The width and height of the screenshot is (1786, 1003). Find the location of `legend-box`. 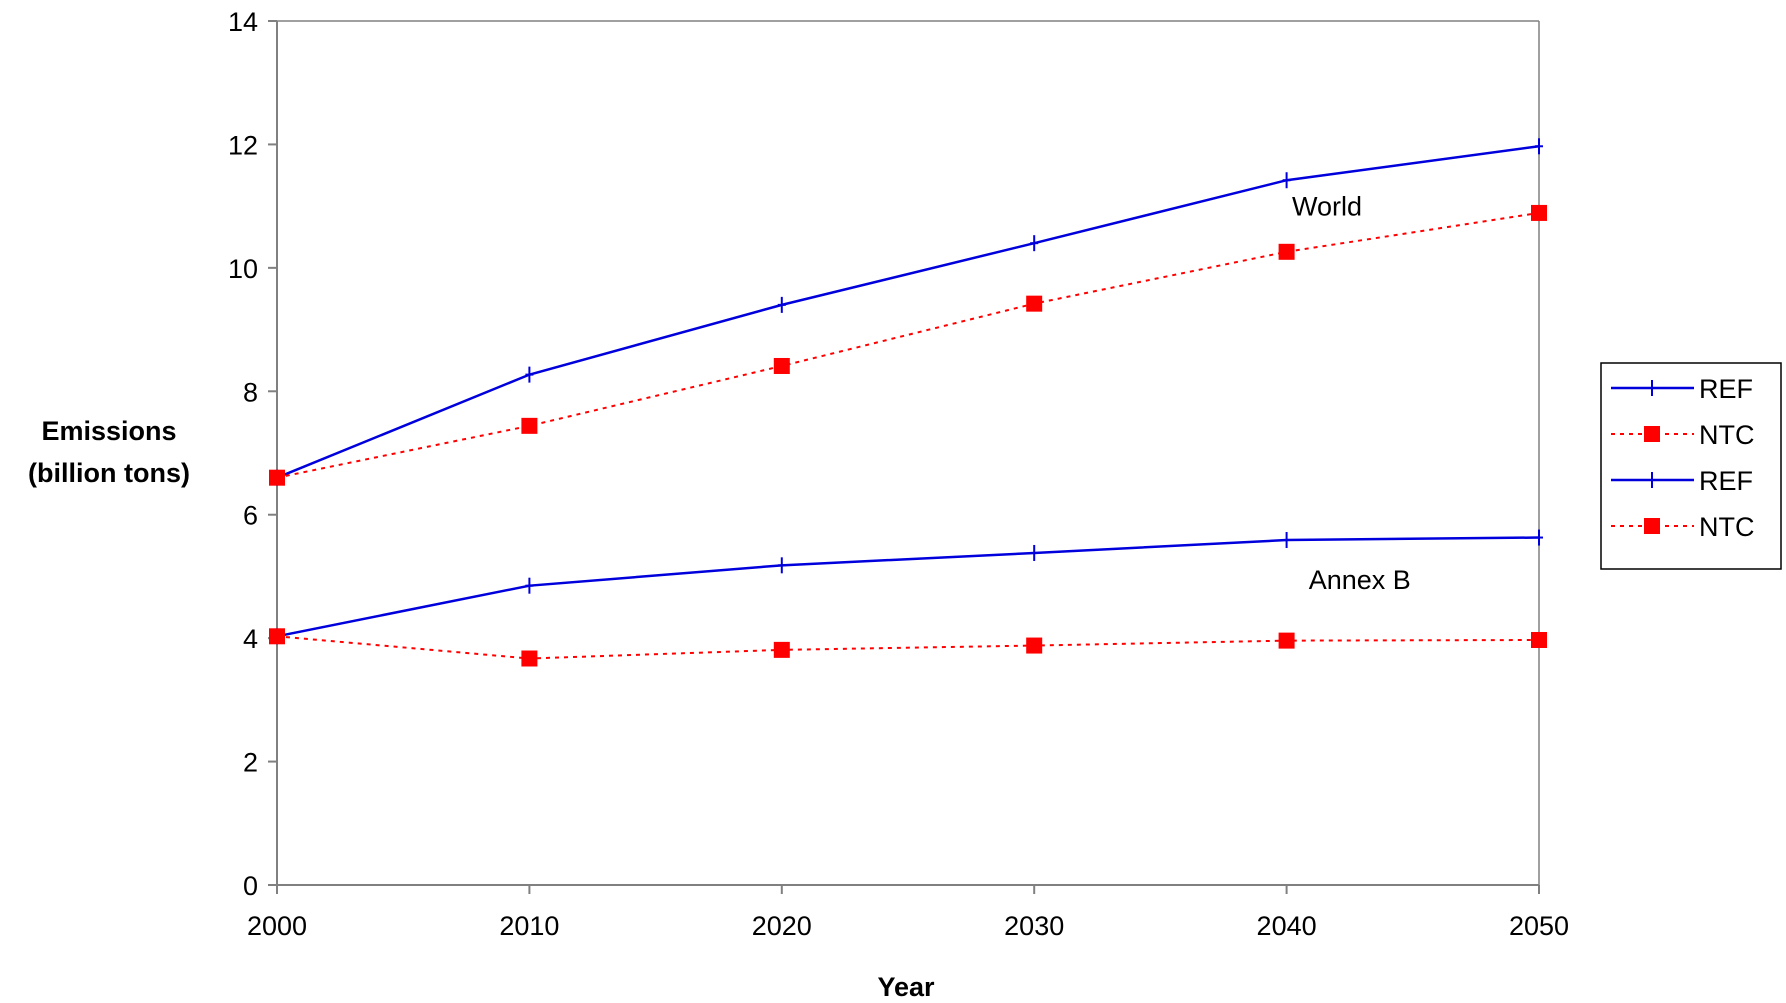

legend-box is located at coordinates (1691, 466).